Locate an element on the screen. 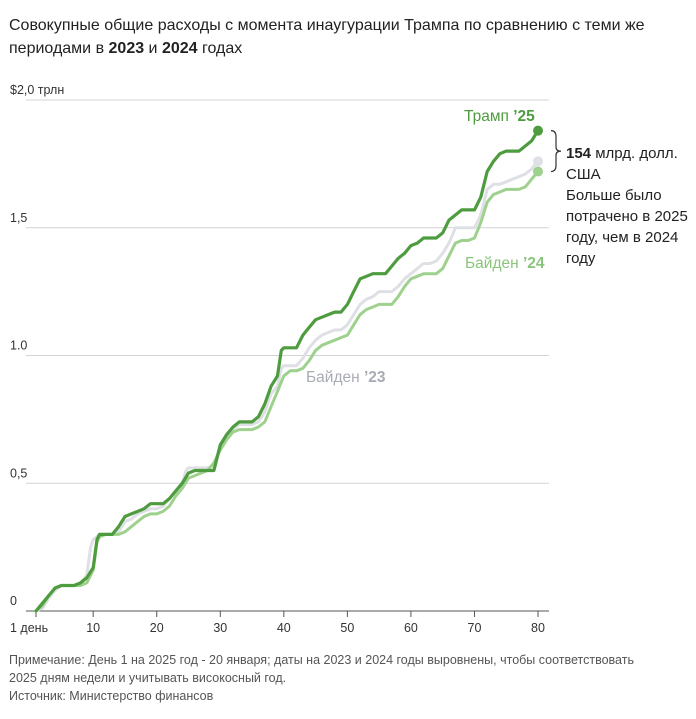  series-label-0: Байден ’23 is located at coordinates (346, 377).